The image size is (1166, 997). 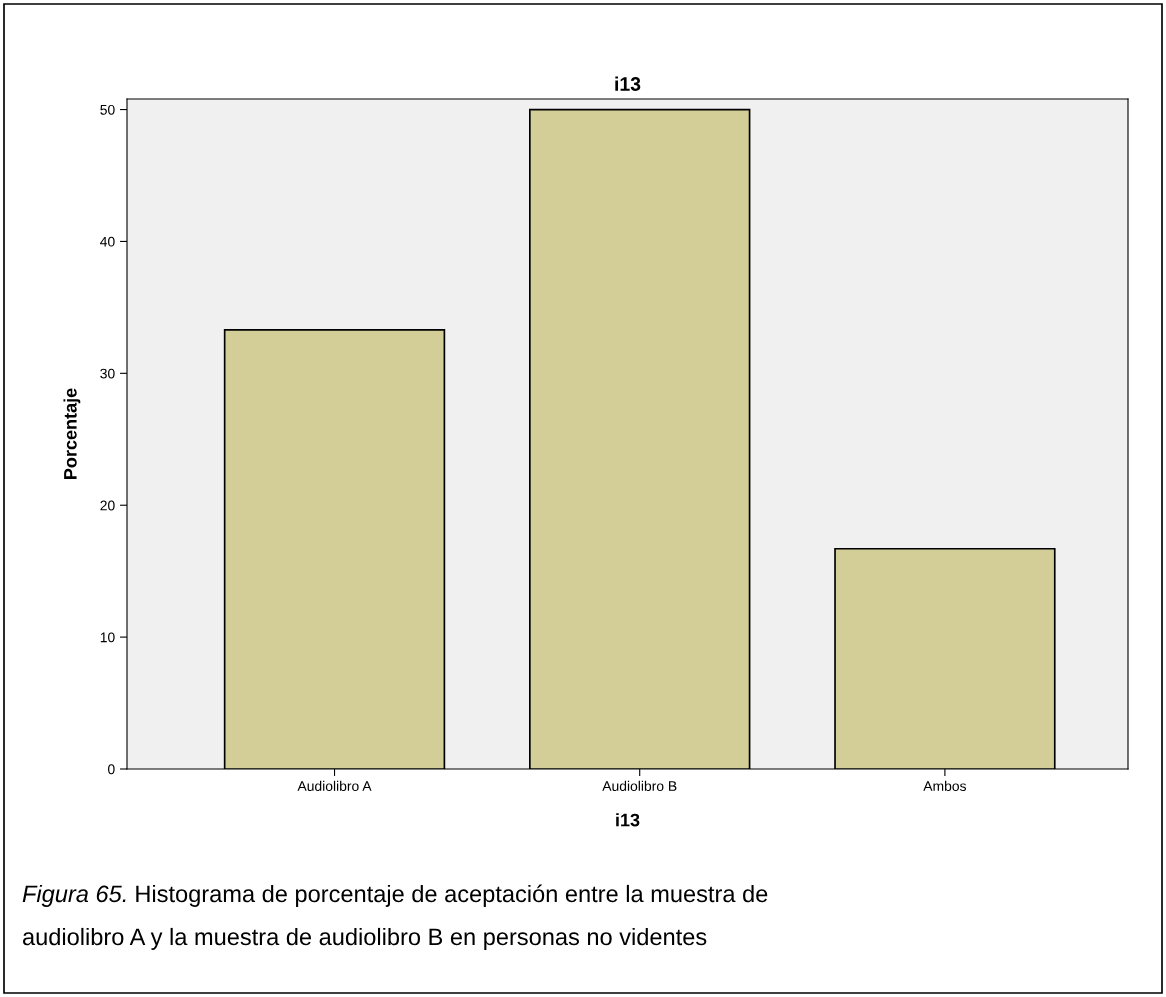 What do you see at coordinates (334, 786) in the screenshot?
I see `x-tick-label: Audiolibro A` at bounding box center [334, 786].